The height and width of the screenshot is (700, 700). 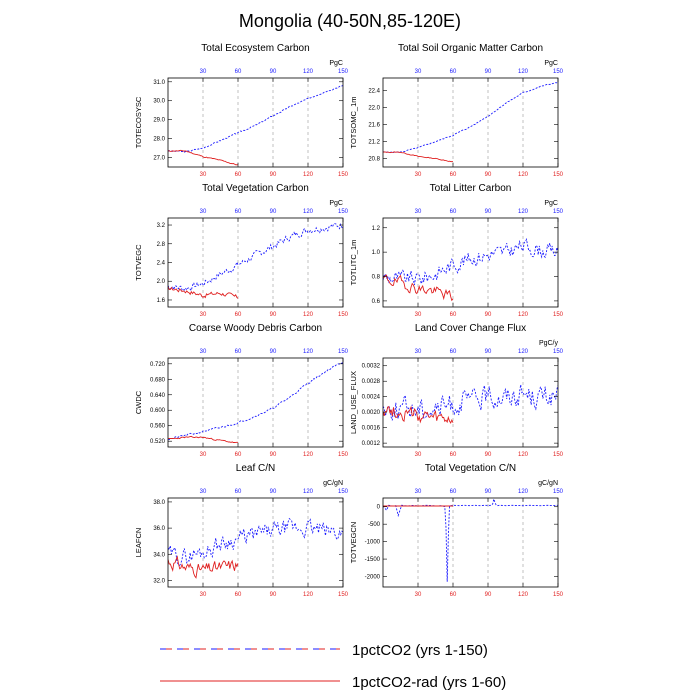 I want to click on y-tick-label: 1.6, so click(x=161, y=301).